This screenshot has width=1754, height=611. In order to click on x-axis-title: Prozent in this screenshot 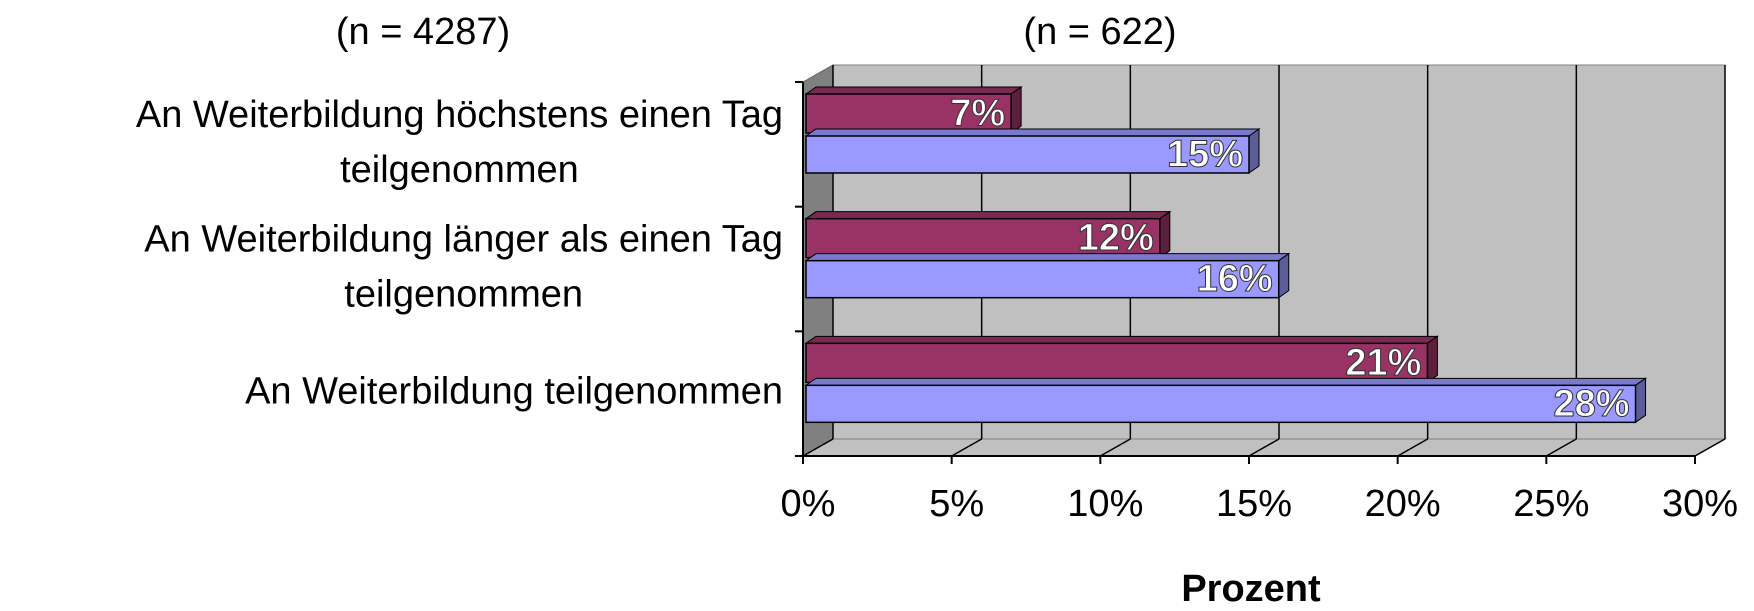, I will do `click(1251, 589)`.